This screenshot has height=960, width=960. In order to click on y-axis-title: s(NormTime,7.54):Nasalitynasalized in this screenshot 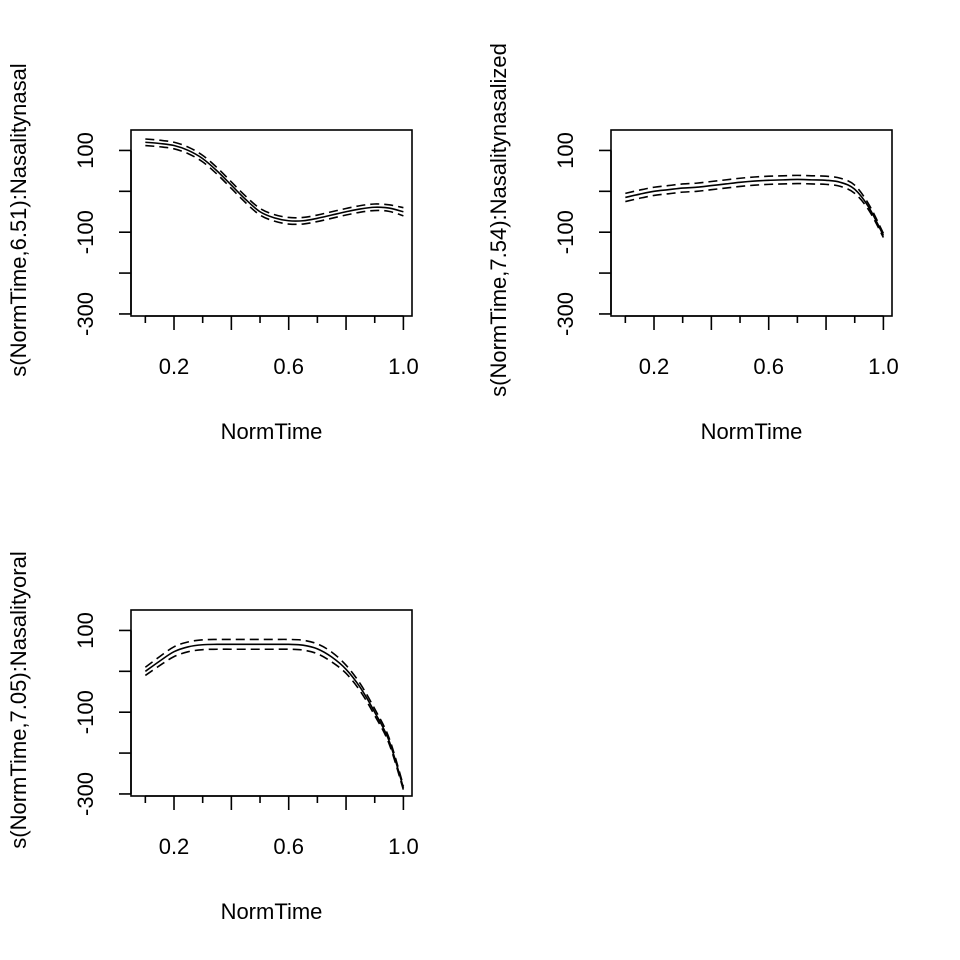, I will do `click(498, 220)`.